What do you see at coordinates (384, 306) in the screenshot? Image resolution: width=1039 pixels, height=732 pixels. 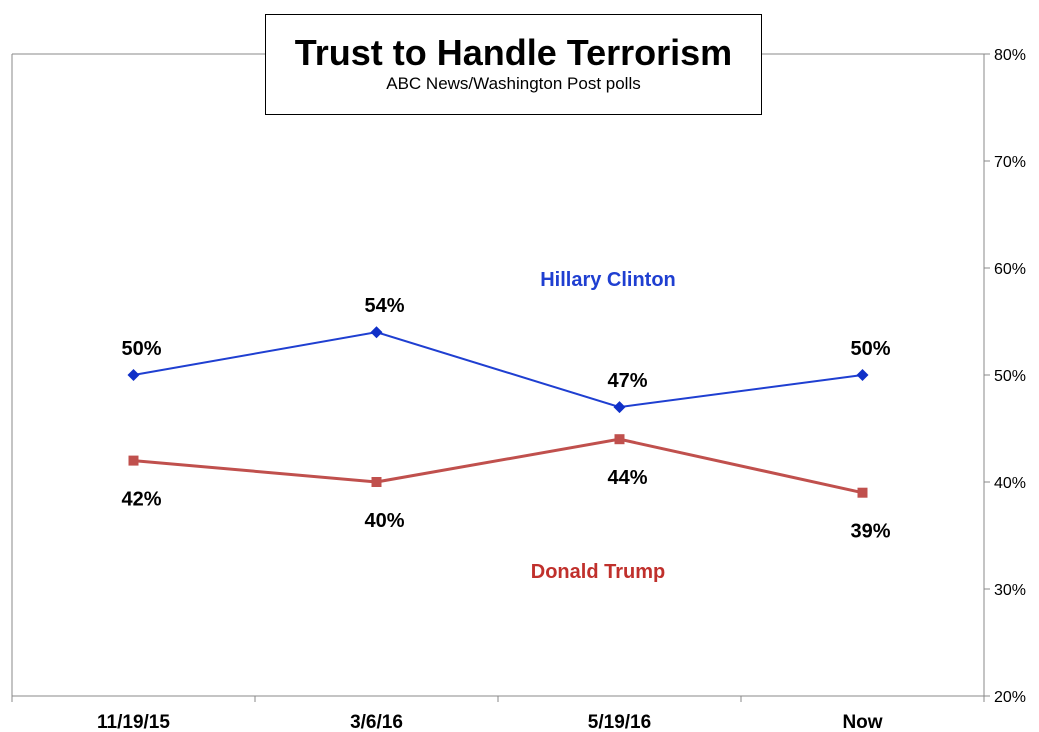 I see `hillary-clinton-data-label: 54%` at bounding box center [384, 306].